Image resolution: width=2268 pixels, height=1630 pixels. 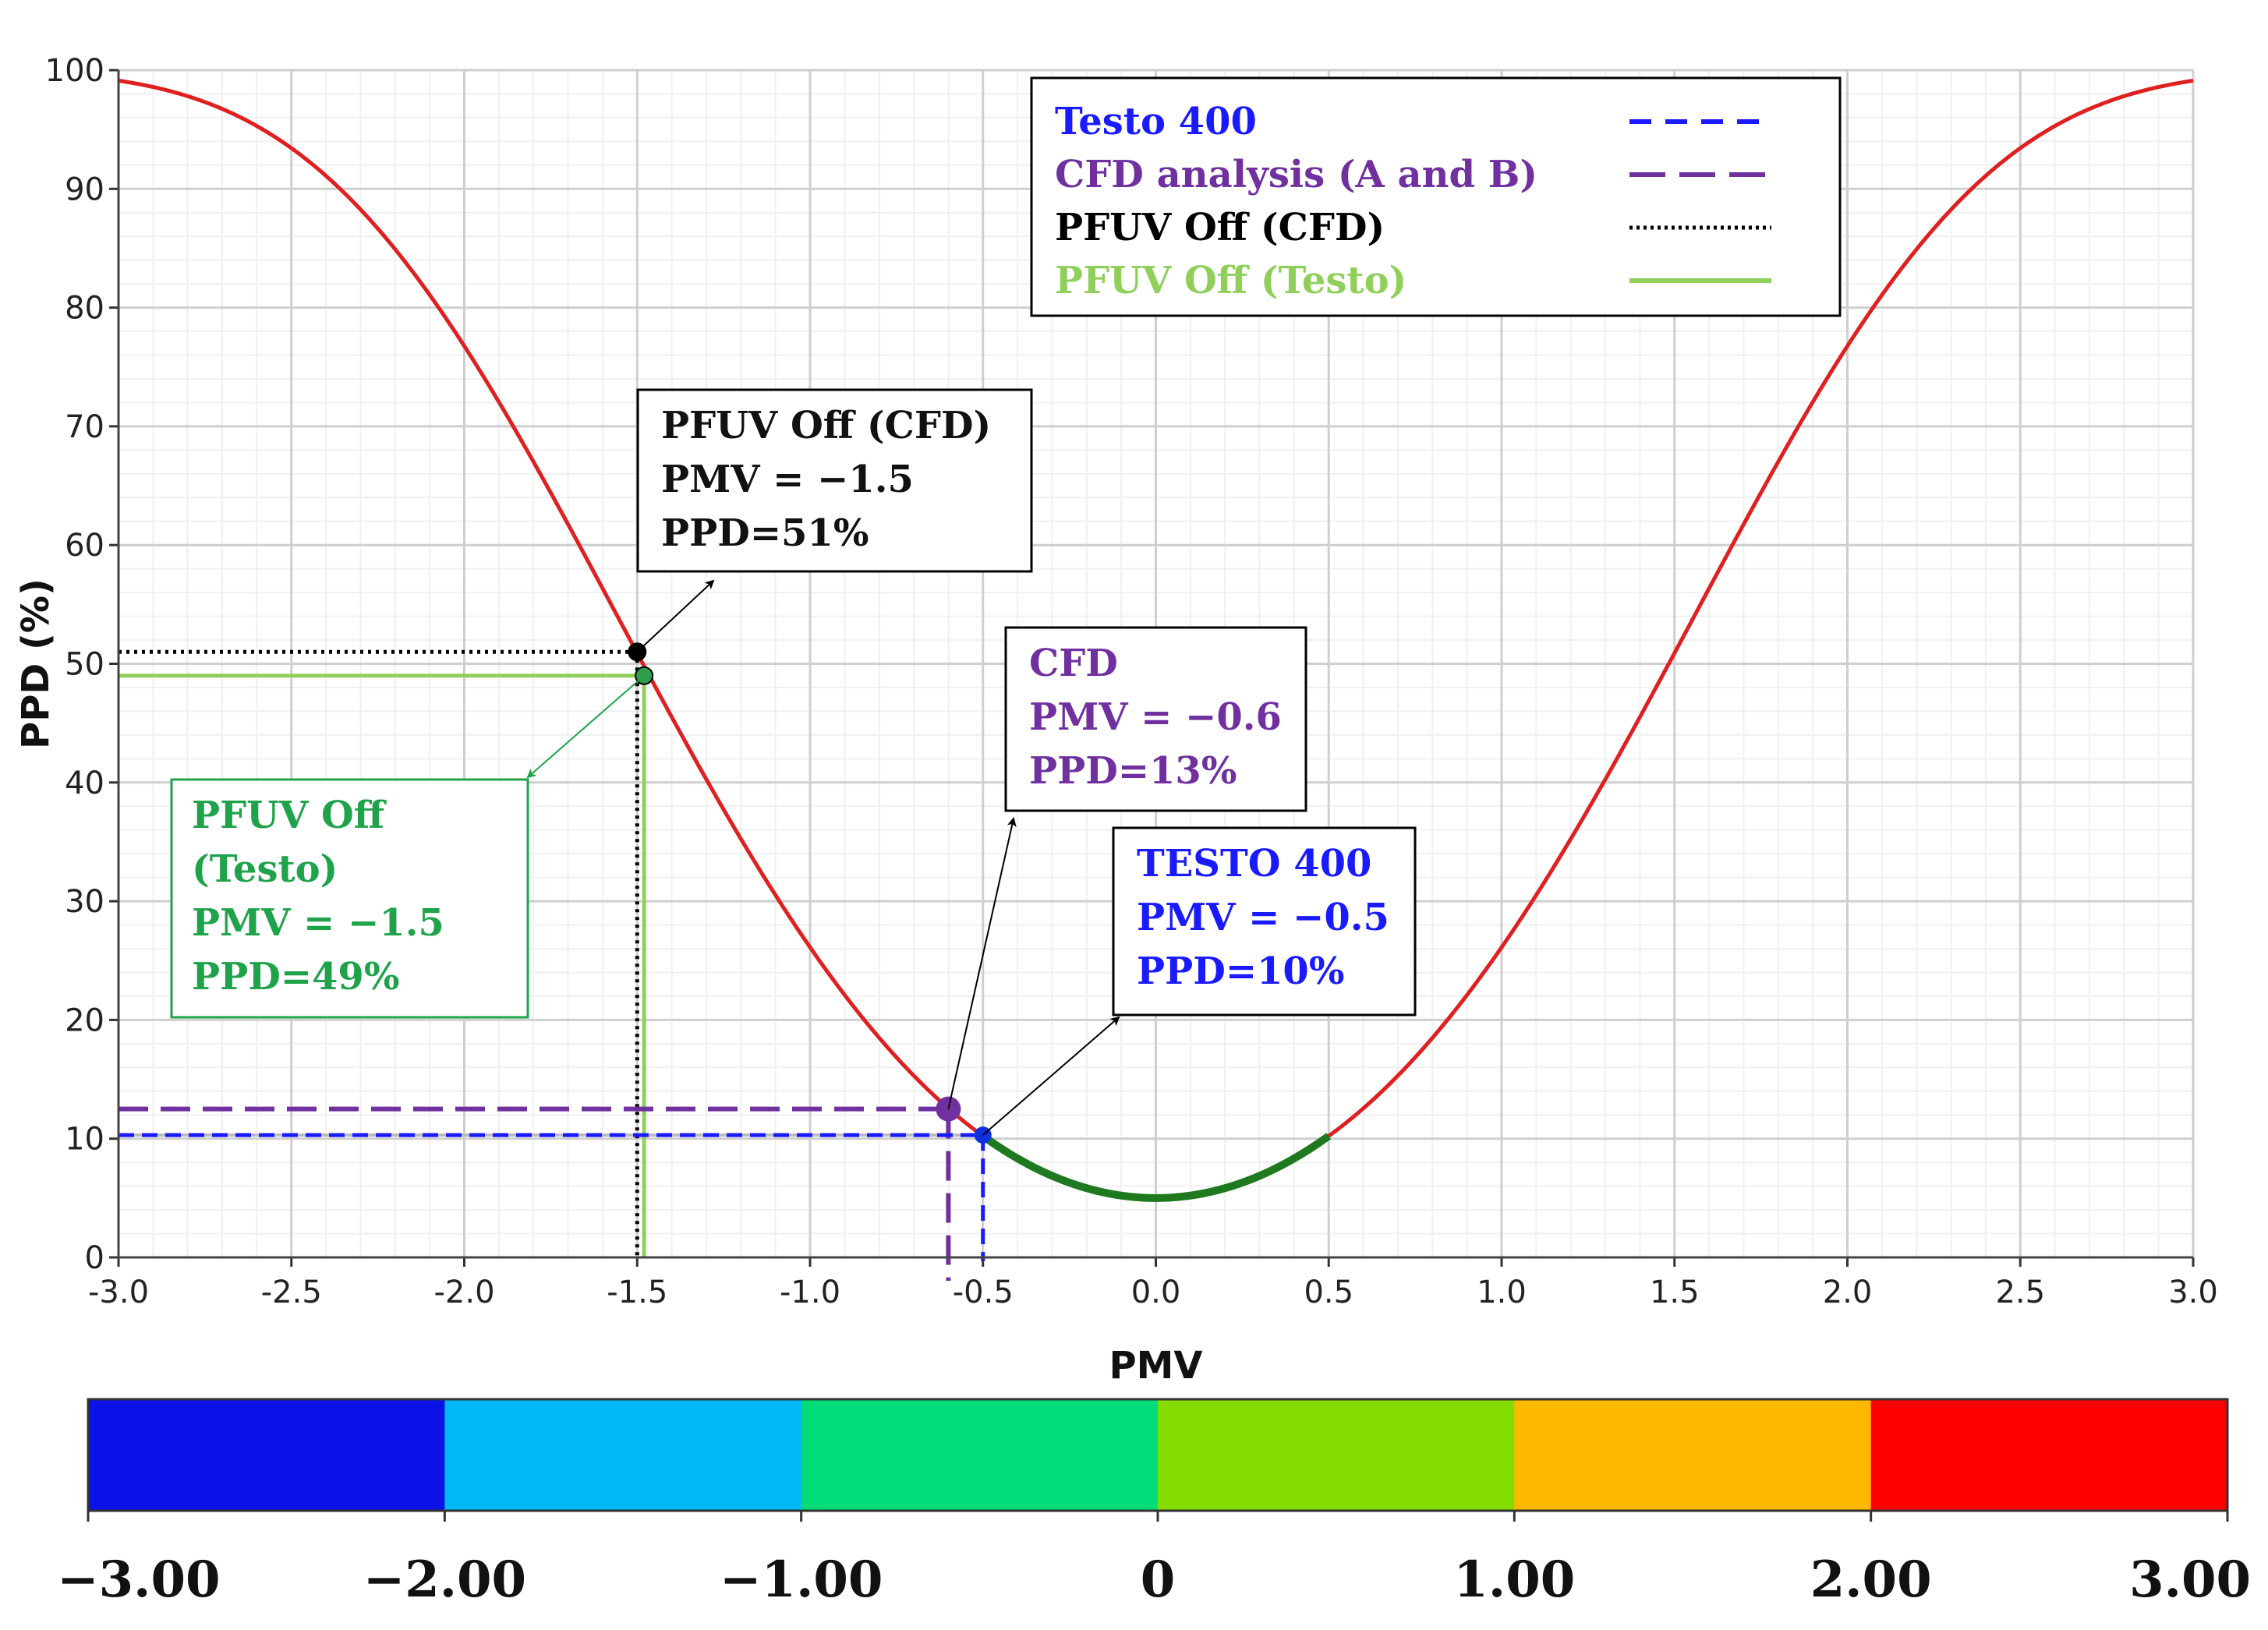 I want to click on annotation-line: PMV = −0.6, so click(x=1155, y=717).